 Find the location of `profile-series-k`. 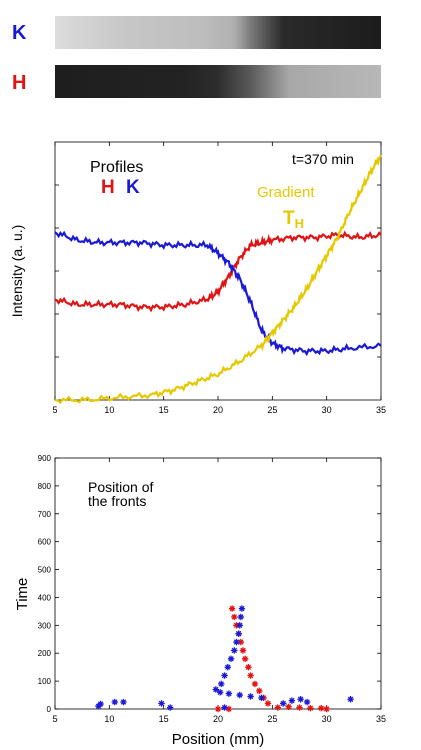

profile-series-k is located at coordinates (218, 293).